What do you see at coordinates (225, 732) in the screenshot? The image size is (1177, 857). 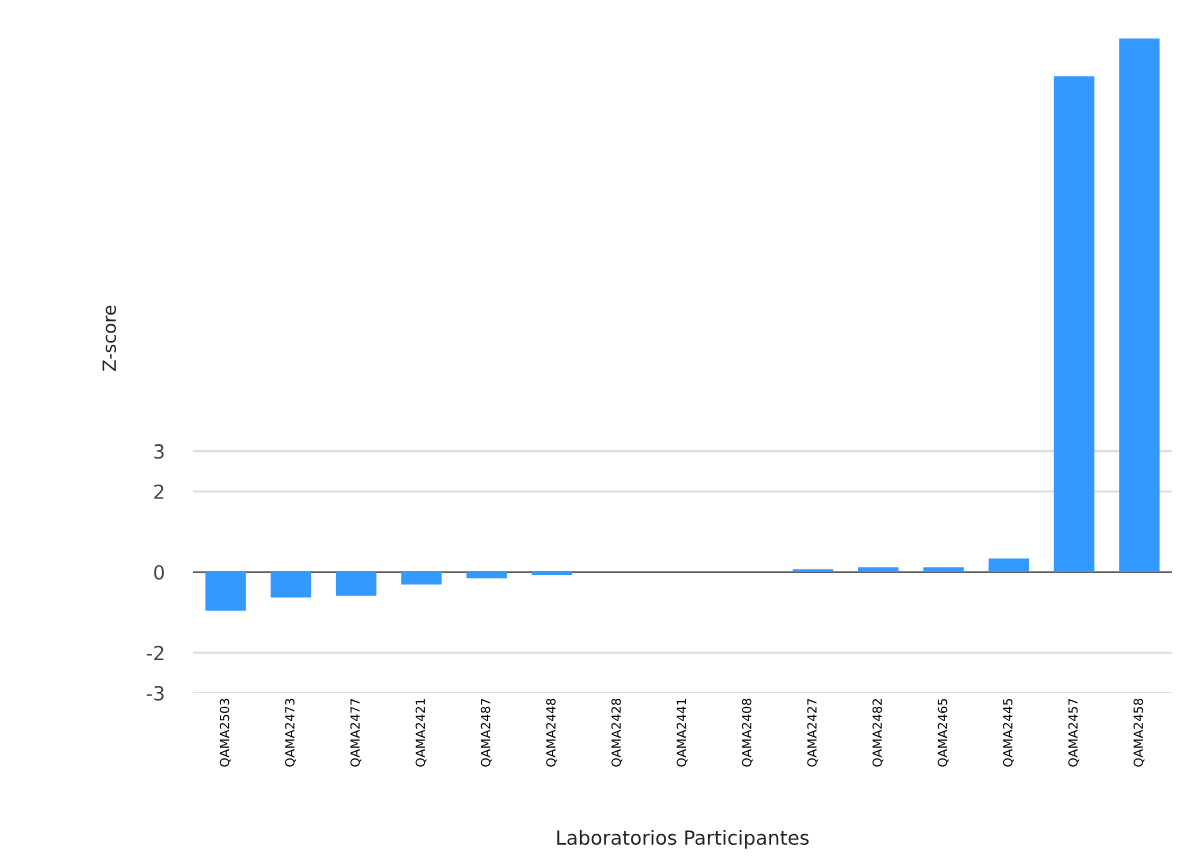 I see `x-tick-label: QAMA2503` at bounding box center [225, 732].